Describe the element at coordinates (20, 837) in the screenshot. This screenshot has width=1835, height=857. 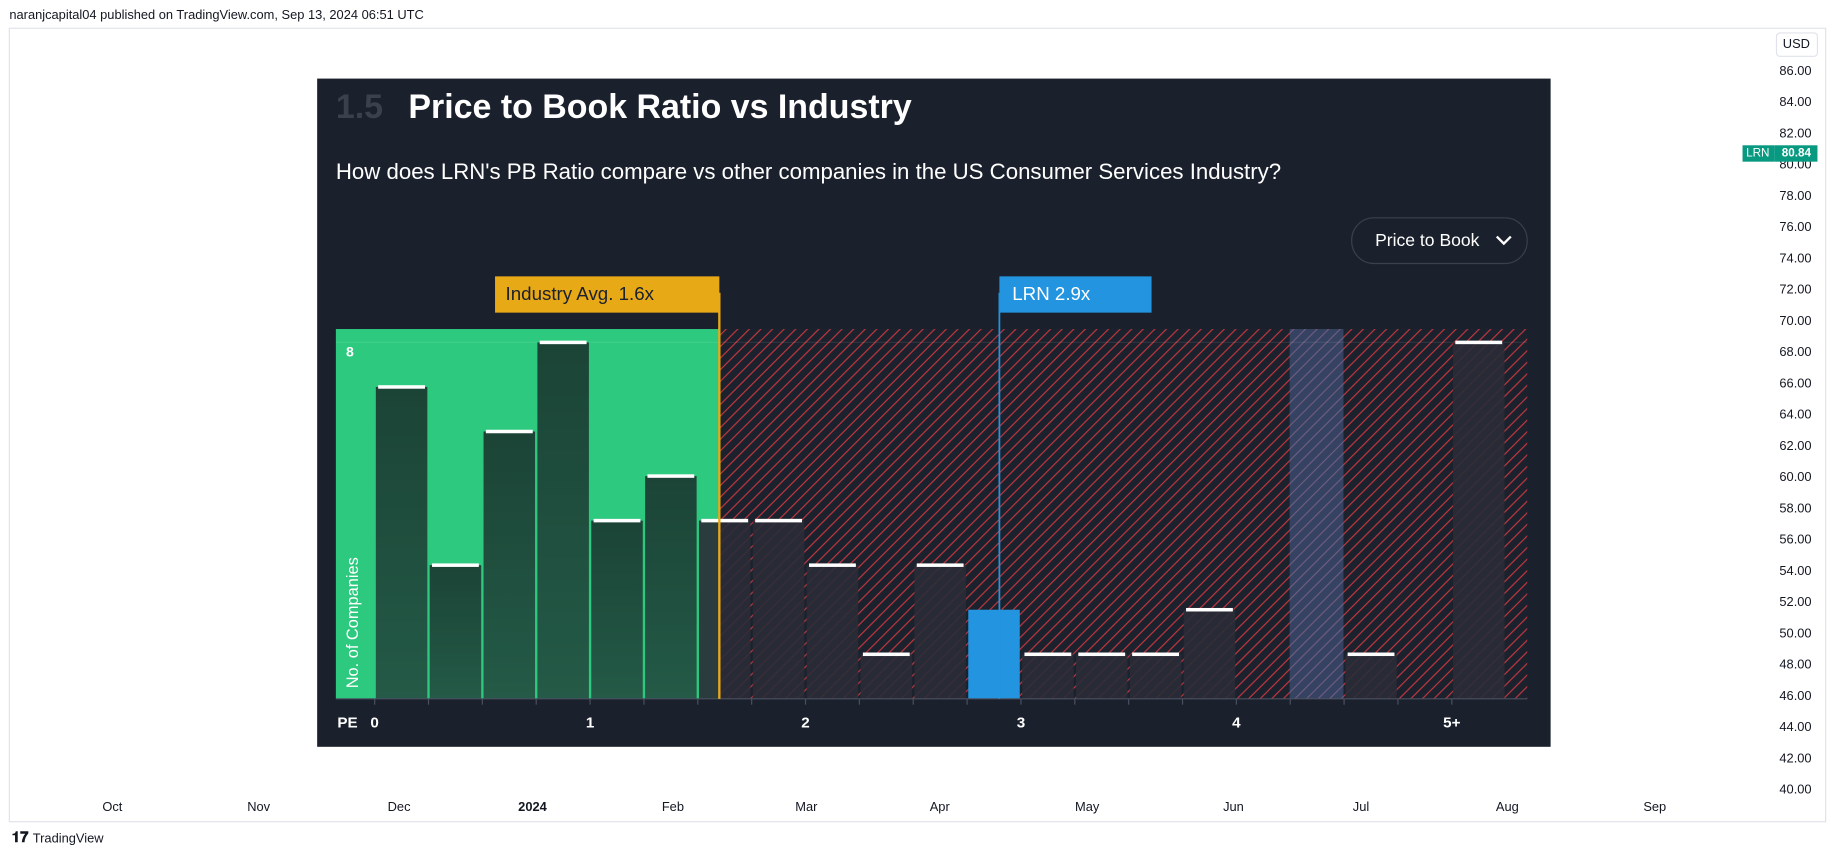
I see `tv-logo: 𝟏𝟕` at that location.